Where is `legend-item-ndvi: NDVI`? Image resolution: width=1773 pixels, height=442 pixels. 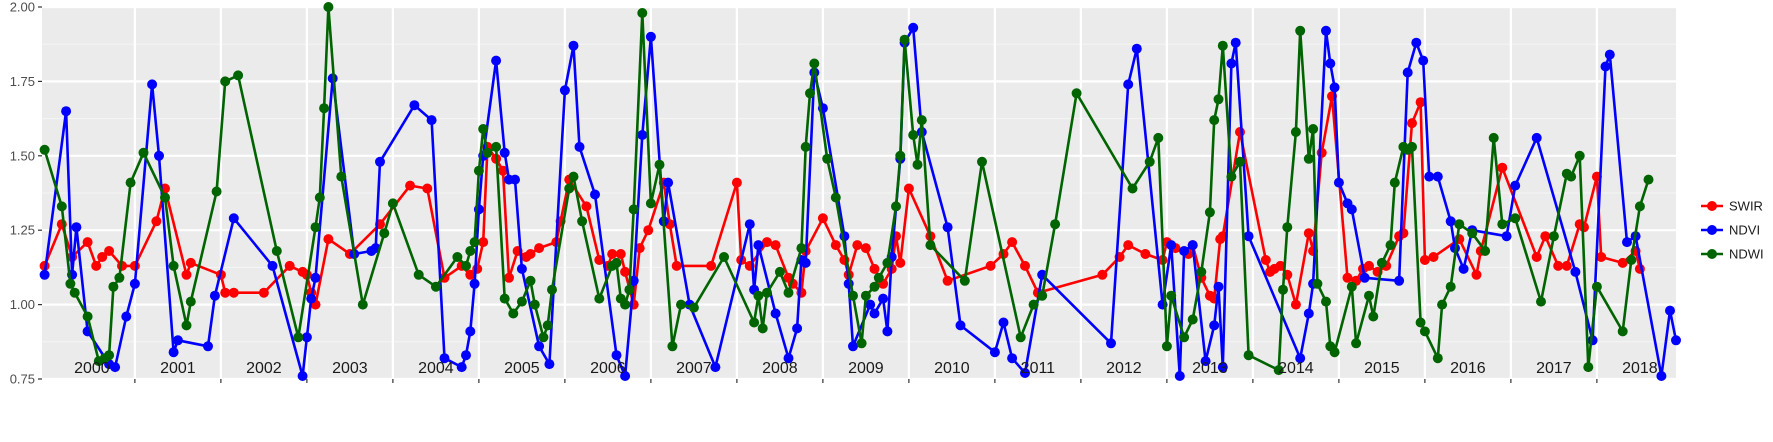
legend-item-ndvi: NDVI is located at coordinates (1730, 230).